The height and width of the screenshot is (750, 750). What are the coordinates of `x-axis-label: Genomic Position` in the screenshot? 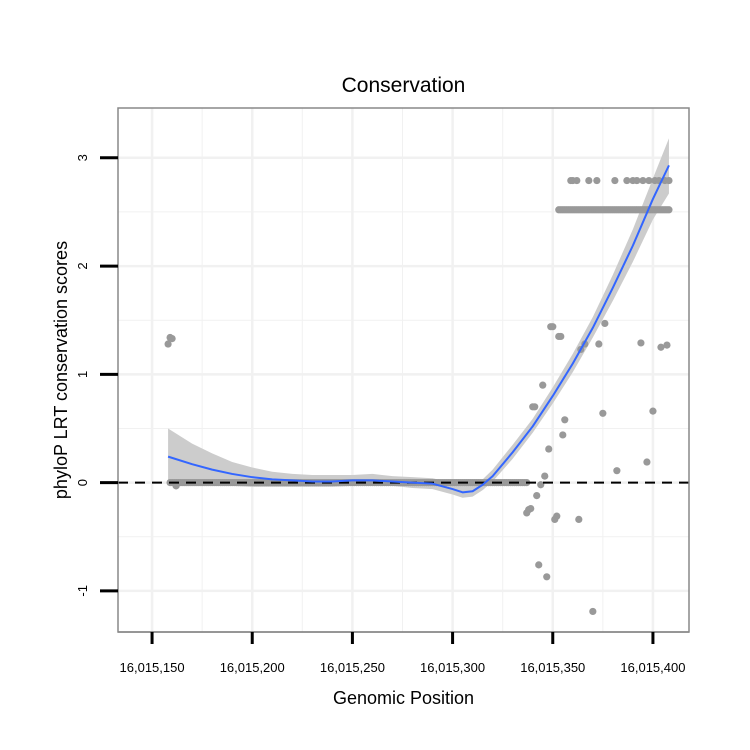 It's located at (403, 698).